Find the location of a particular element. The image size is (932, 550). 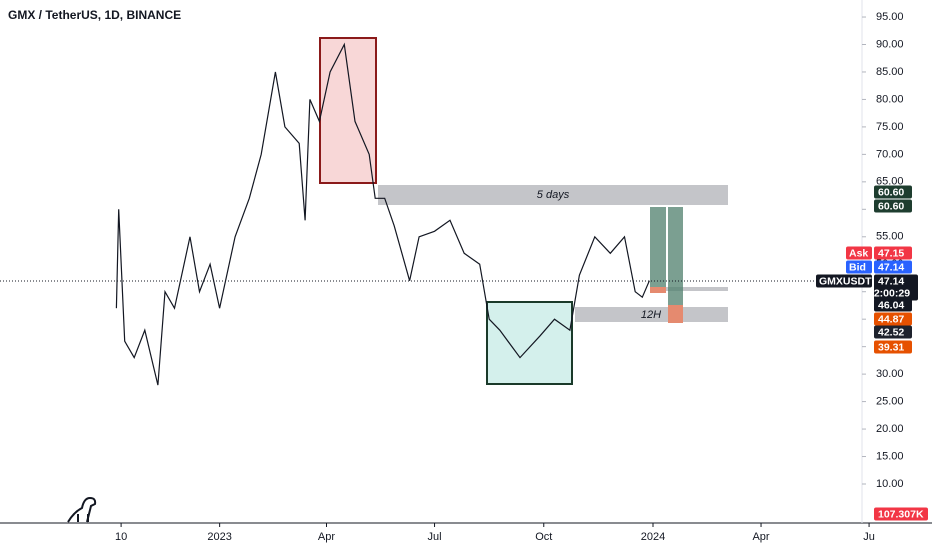

logo is located at coordinates (82, 509).